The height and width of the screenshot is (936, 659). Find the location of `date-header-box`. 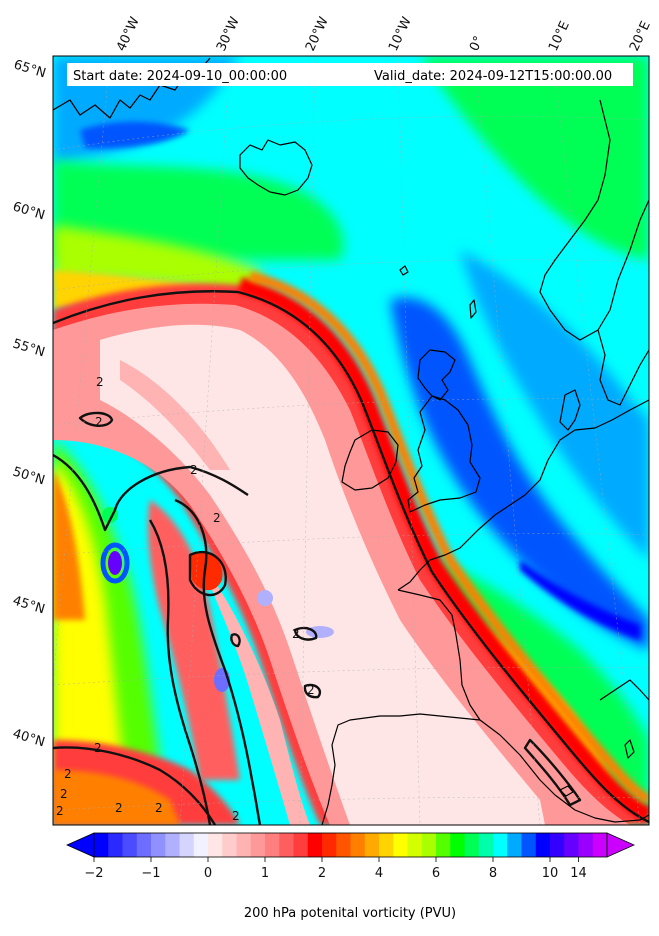

date-header-box is located at coordinates (350, 74).